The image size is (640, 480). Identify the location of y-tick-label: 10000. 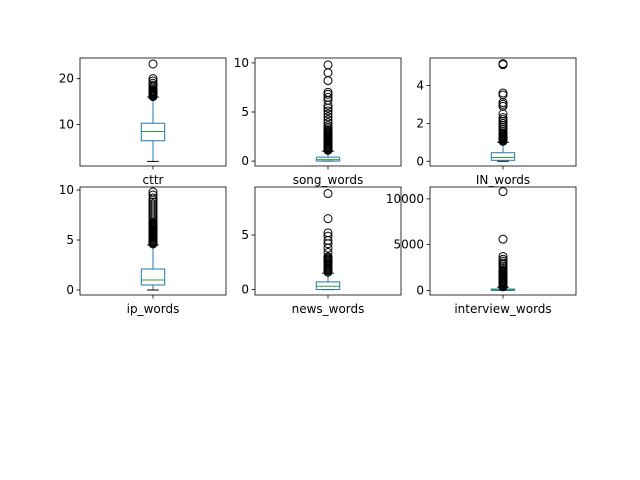
(405, 199).